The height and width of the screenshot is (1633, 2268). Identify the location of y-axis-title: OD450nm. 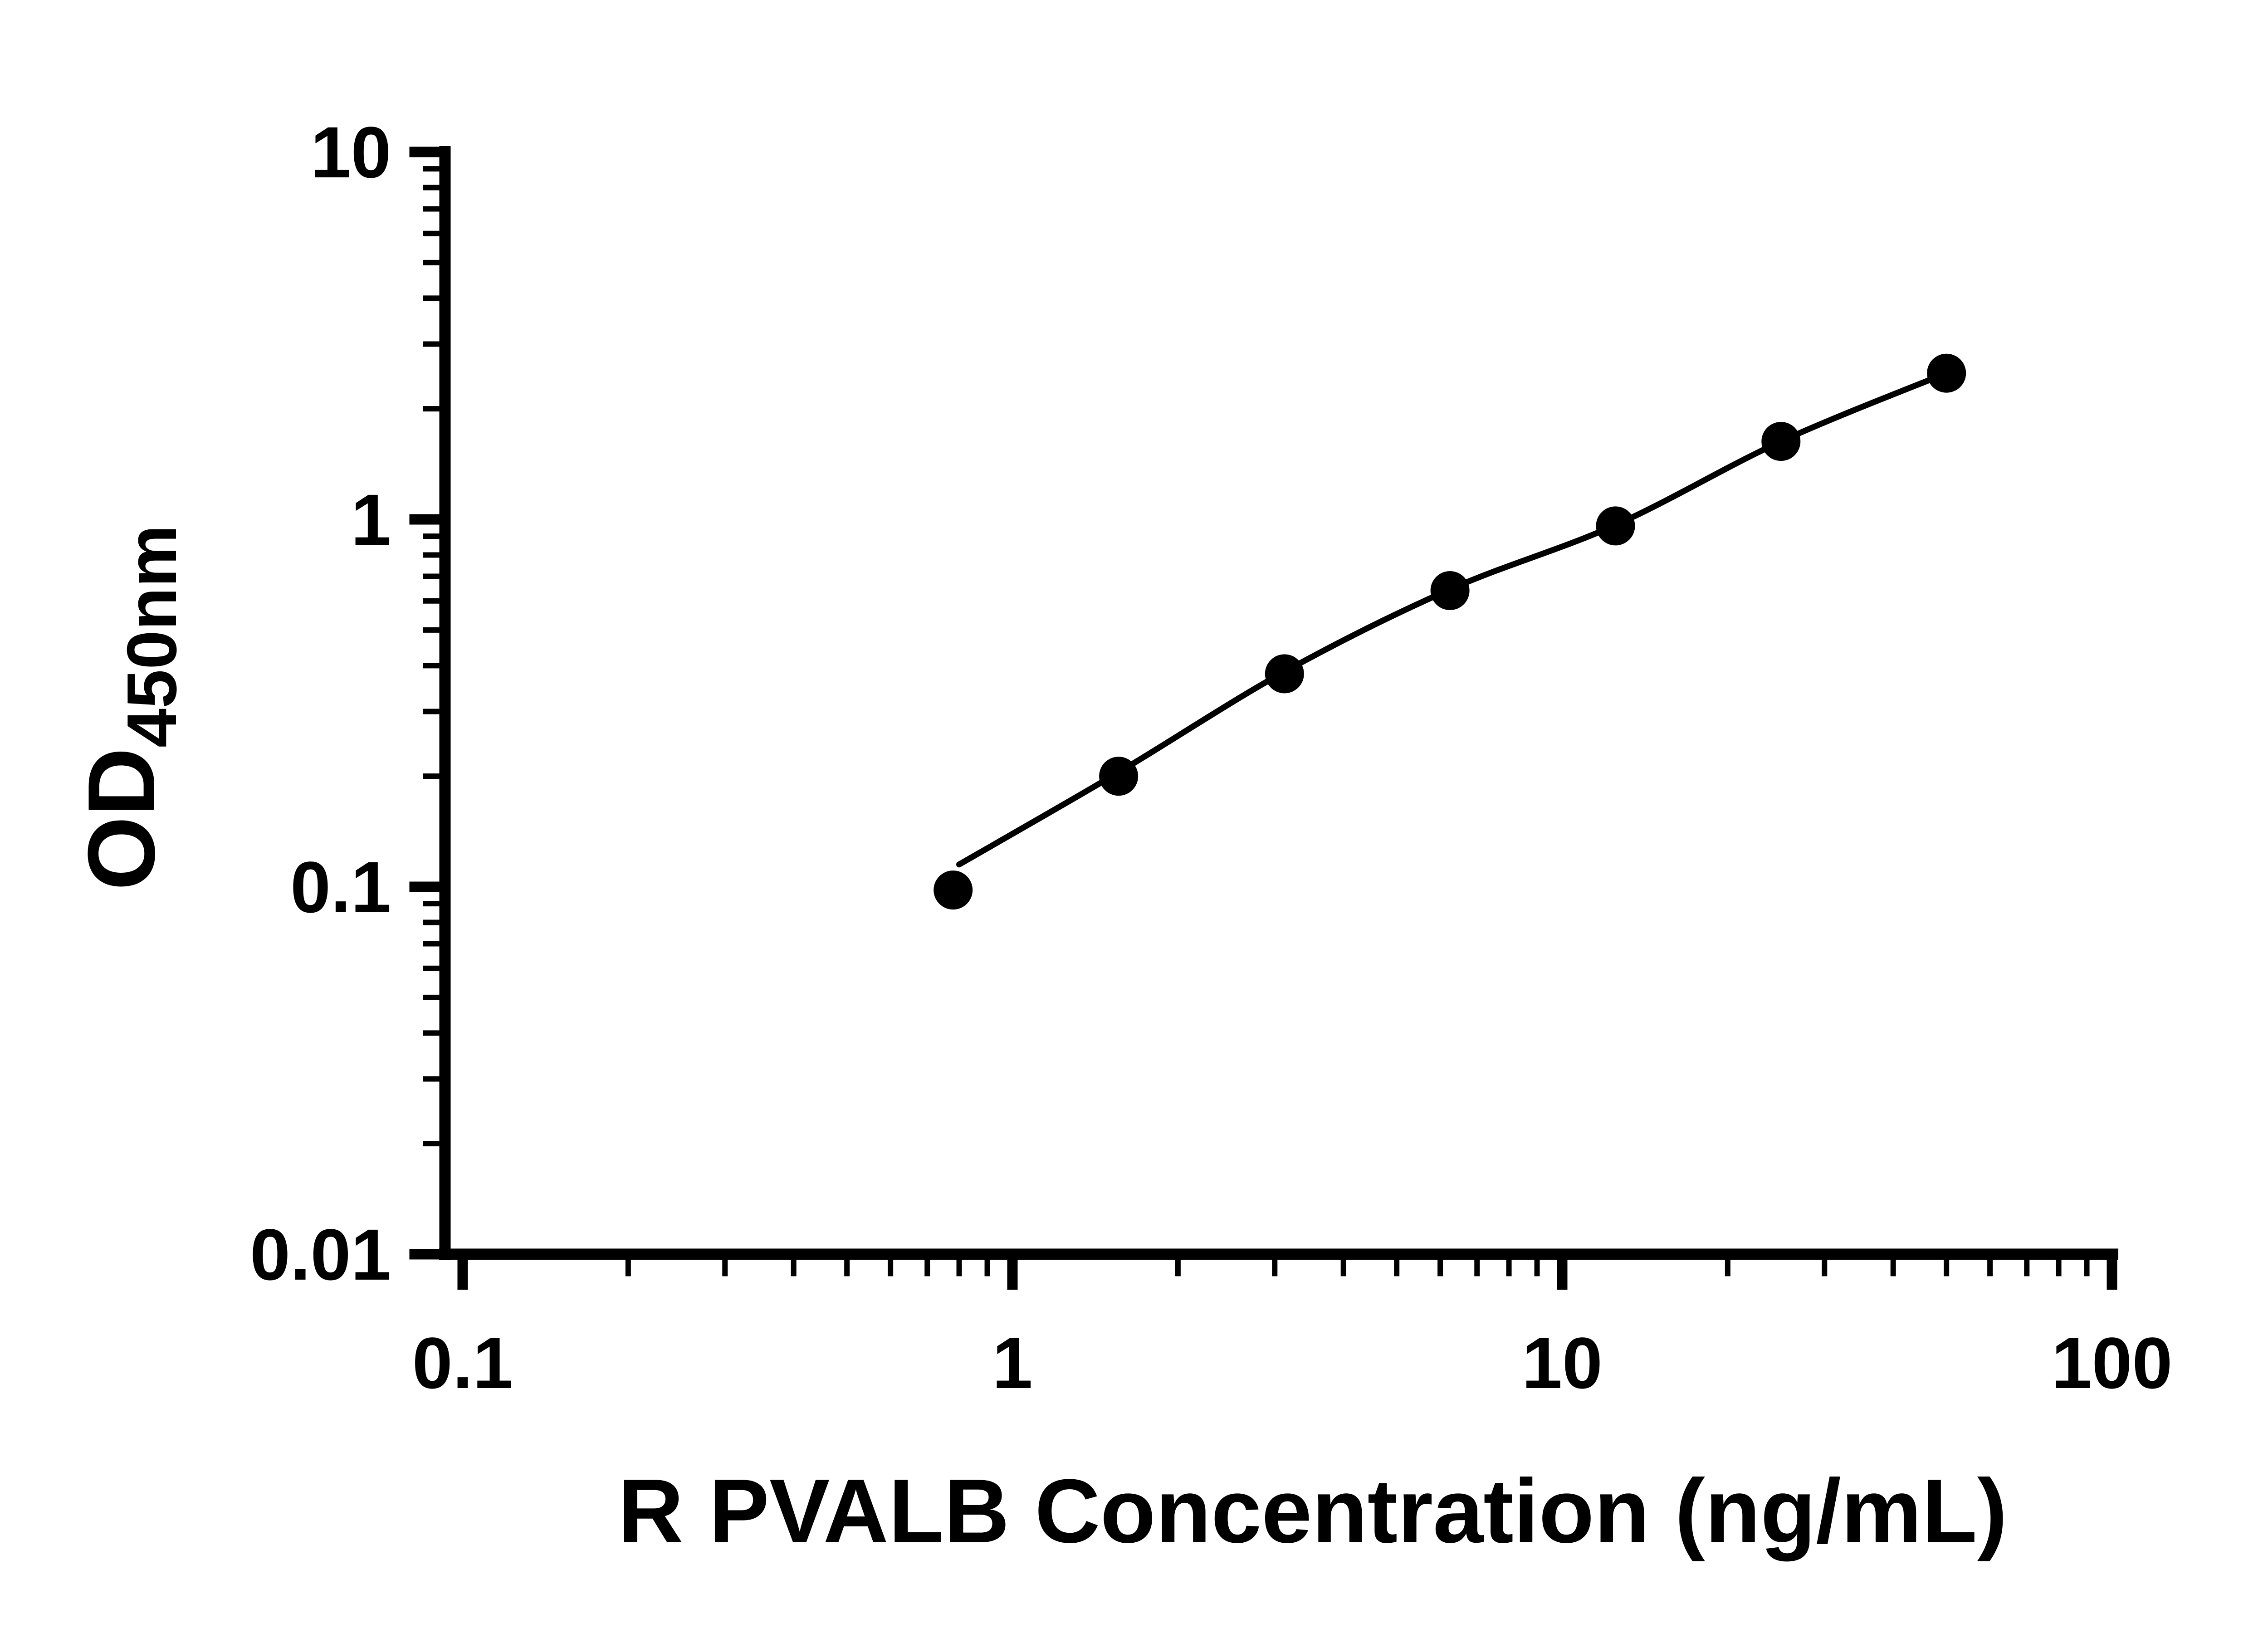
(130, 707).